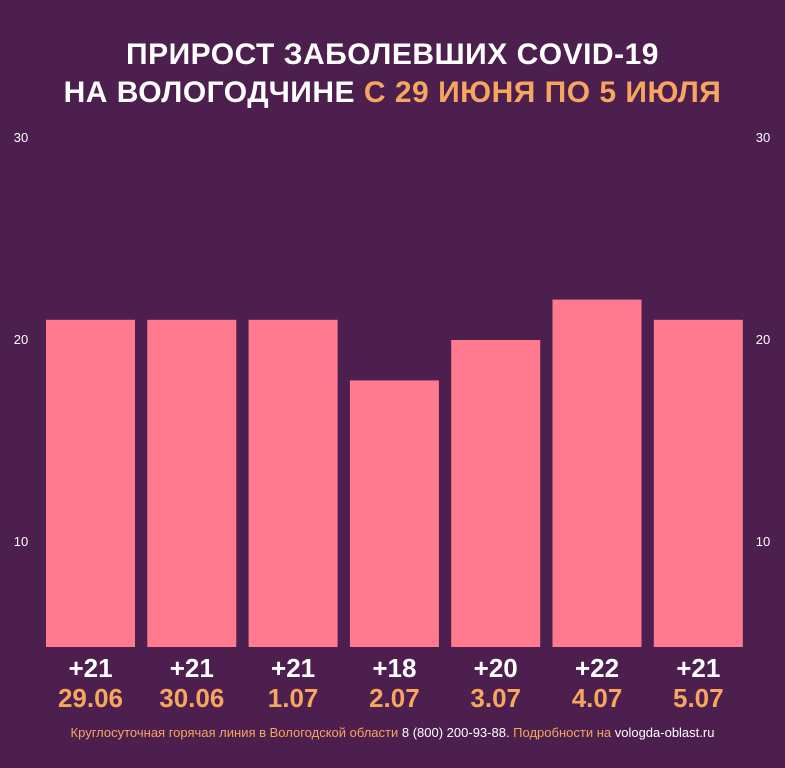 This screenshot has width=785, height=768. Describe the element at coordinates (293, 698) in the screenshot. I see `x-category-label: 1.07` at that location.